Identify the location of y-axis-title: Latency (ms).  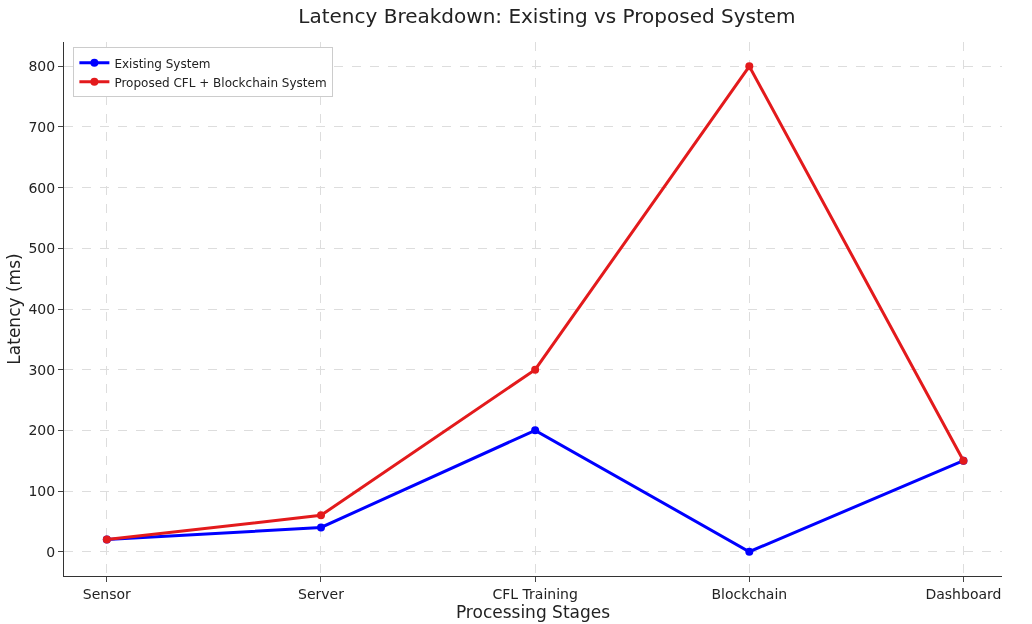
(14, 309).